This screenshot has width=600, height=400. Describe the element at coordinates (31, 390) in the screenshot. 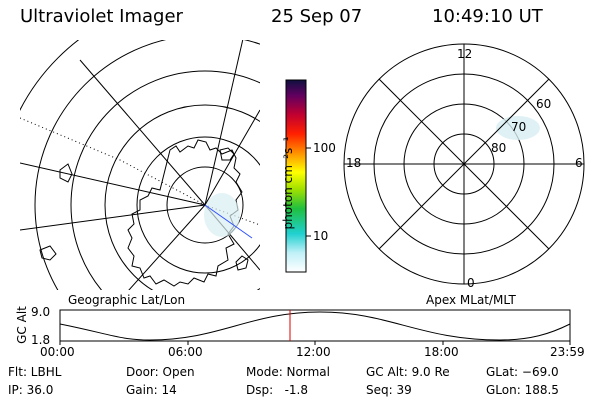

I see `info-ip: IP: 36.0` at that location.